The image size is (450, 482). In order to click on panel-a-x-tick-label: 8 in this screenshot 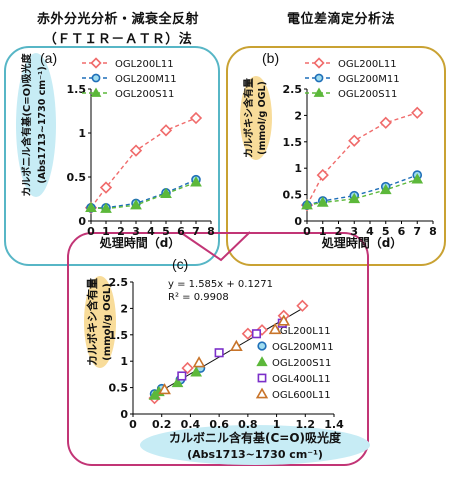, I will do `click(211, 231)`.